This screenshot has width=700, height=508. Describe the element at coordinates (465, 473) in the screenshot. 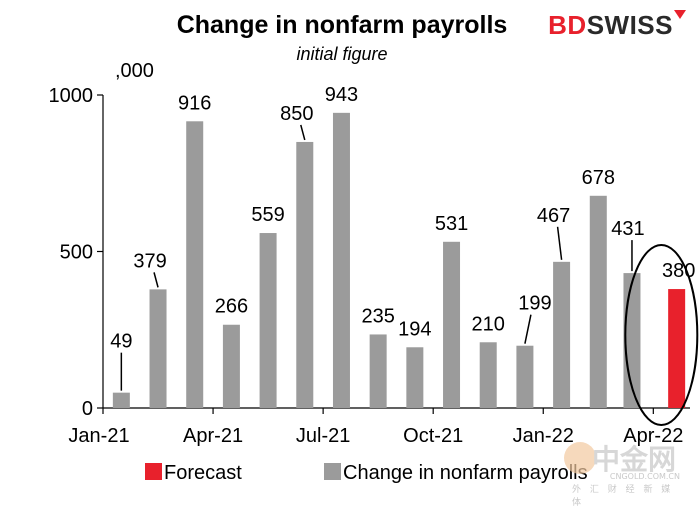

I see `legend-label-1: Change in nonfarm payrolls` at that location.